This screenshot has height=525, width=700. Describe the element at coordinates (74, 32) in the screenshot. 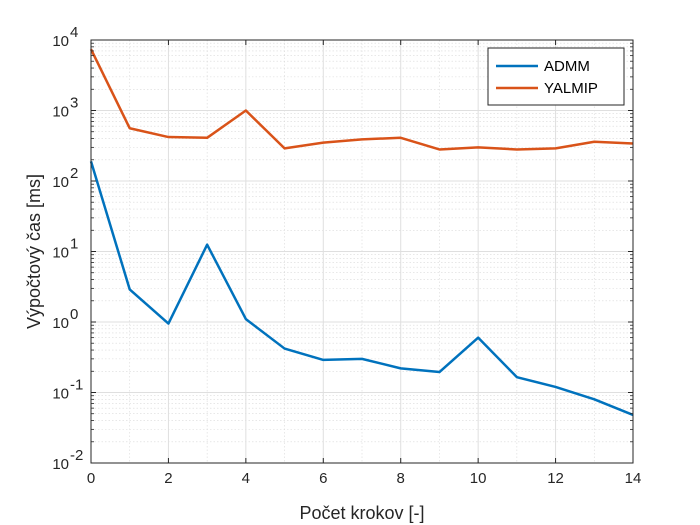

I see `y-tick-exponent: 4` at that location.